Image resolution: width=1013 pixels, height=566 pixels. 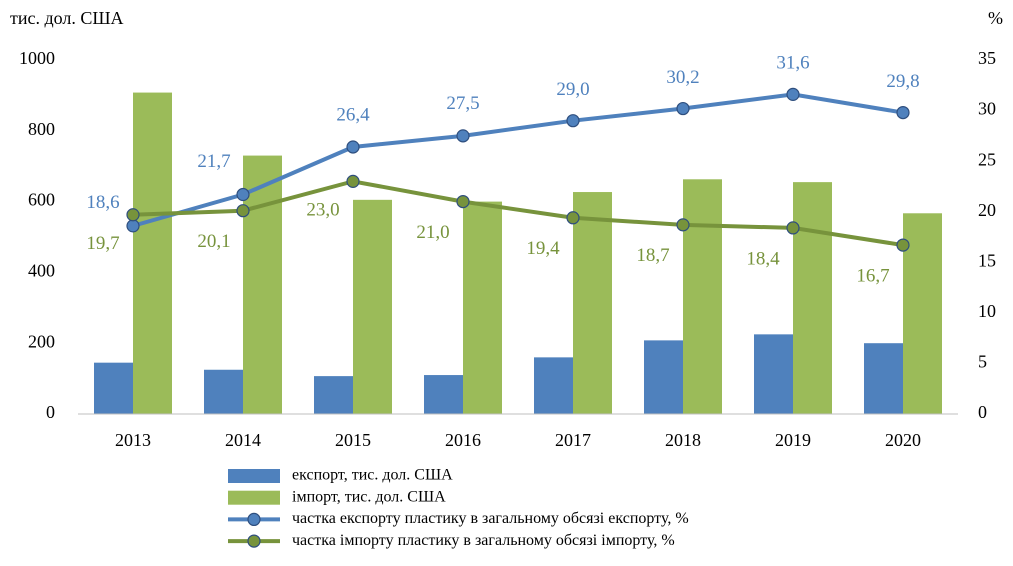 What do you see at coordinates (763, 258) in the screenshot?
I see `data-label: 18,4` at bounding box center [763, 258].